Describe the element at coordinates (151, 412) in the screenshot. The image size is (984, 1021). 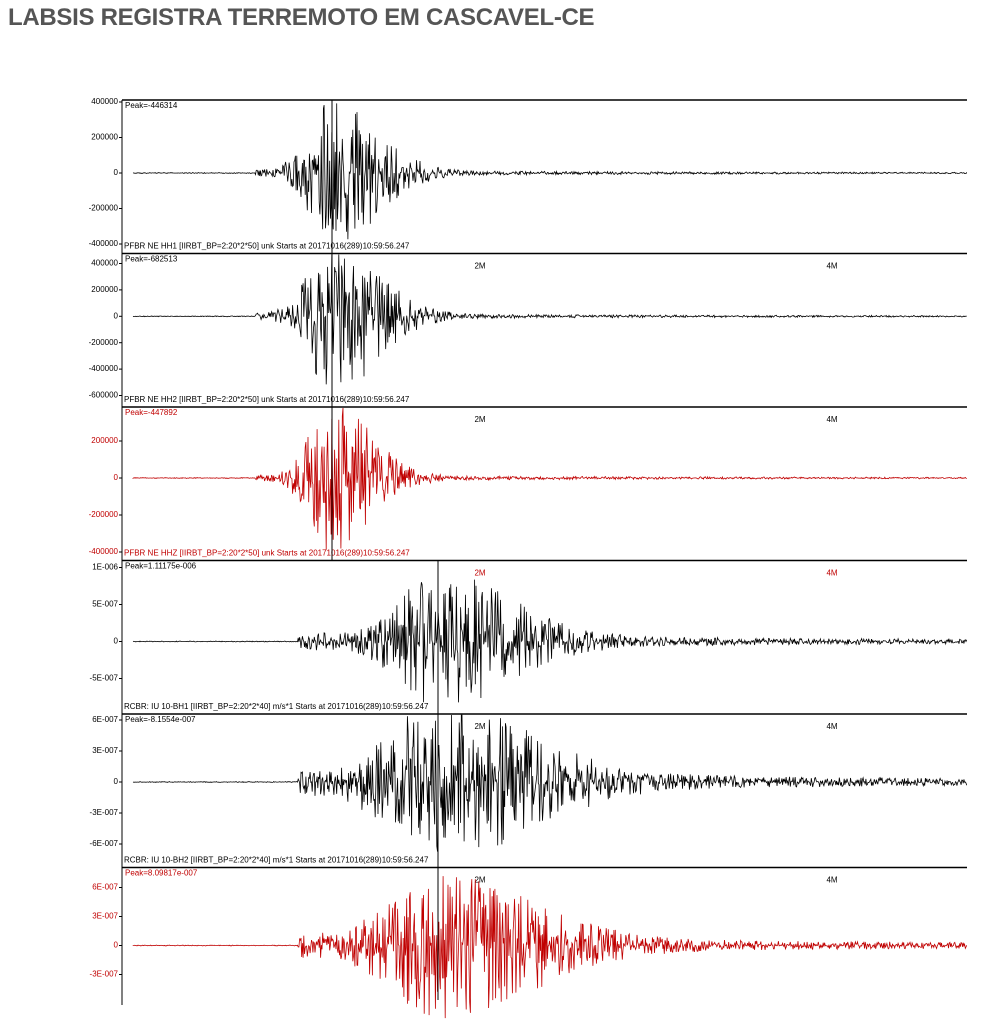
I see `peak-label: Peak=-447892` at that location.